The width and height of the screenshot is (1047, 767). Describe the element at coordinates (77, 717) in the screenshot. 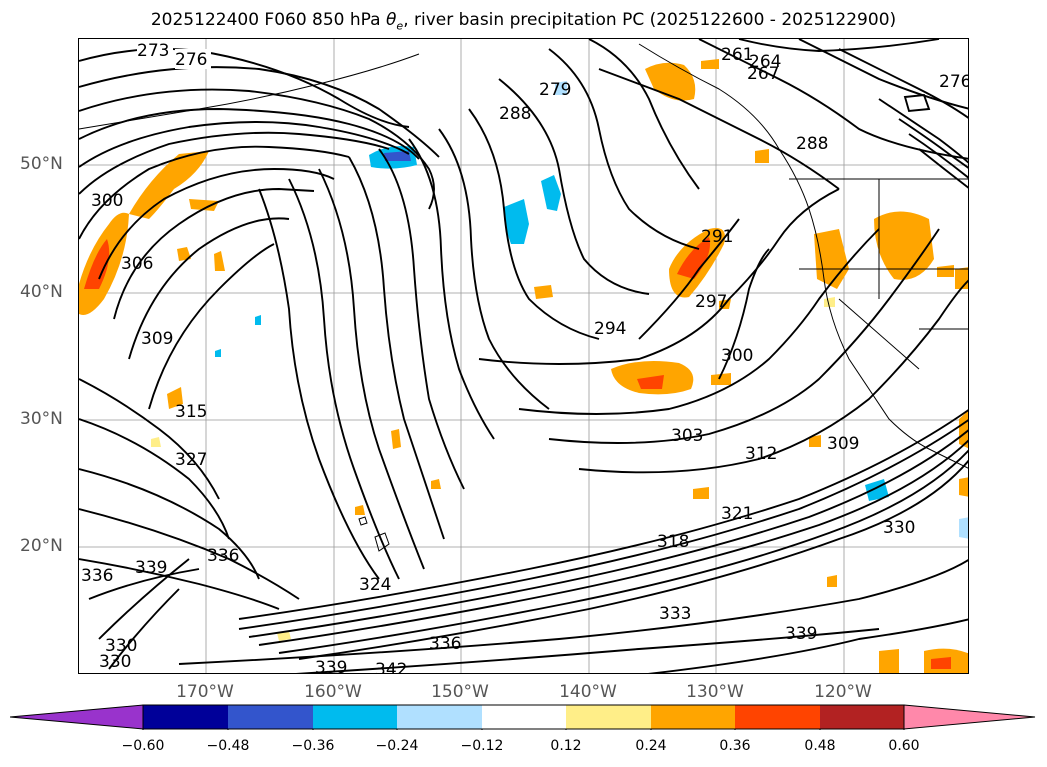

I see `colorbar-extend-min` at that location.